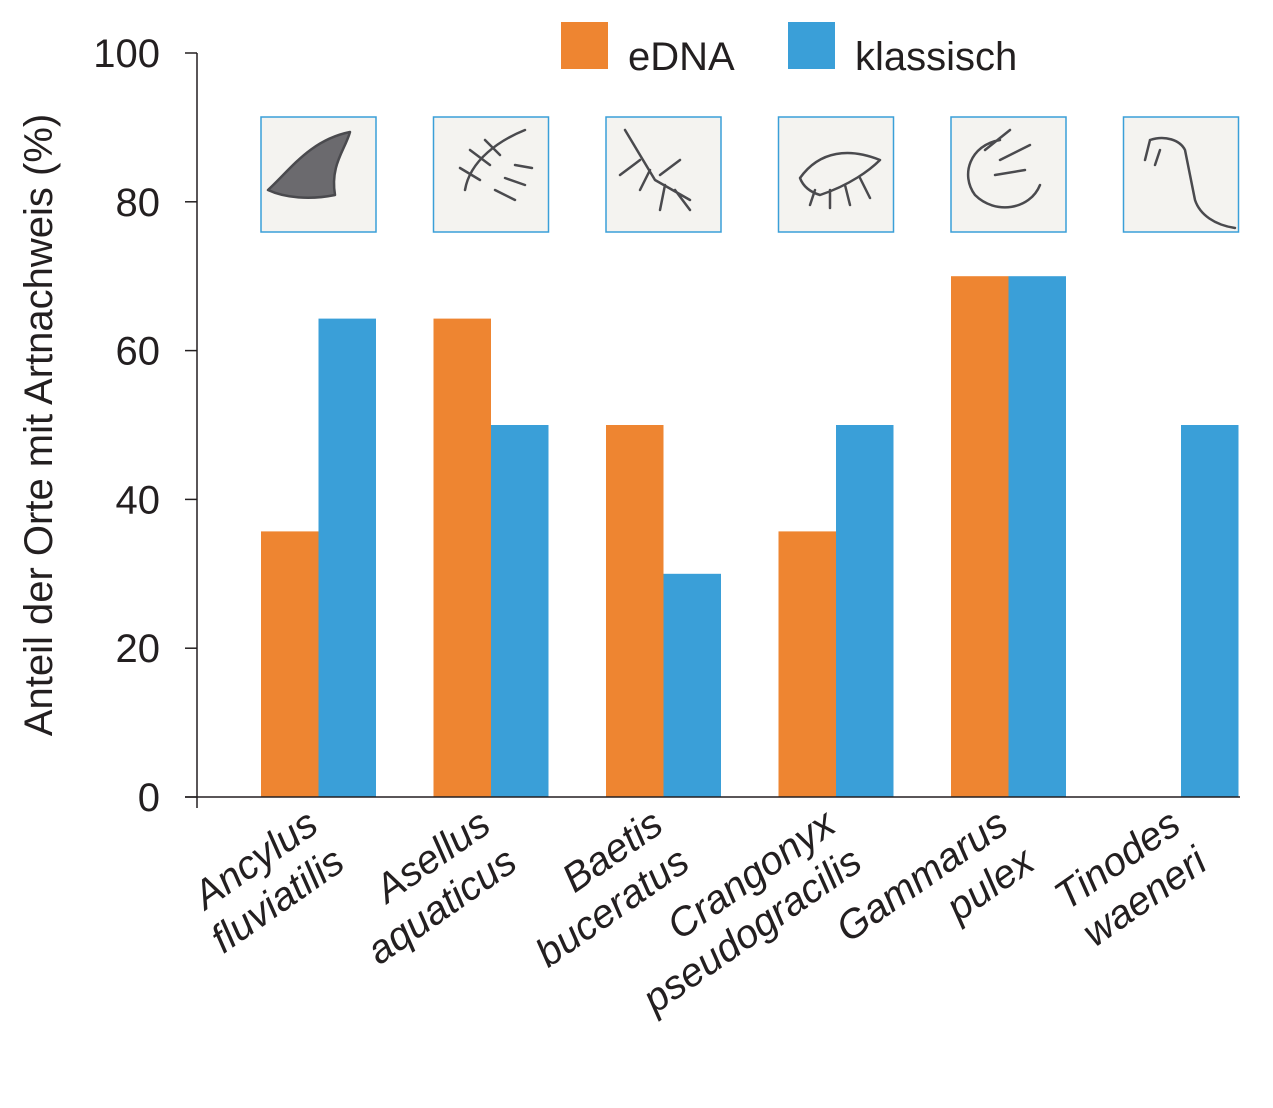  What do you see at coordinates (1008, 174) in the screenshot?
I see `amphipod-gammarus-icon` at bounding box center [1008, 174].